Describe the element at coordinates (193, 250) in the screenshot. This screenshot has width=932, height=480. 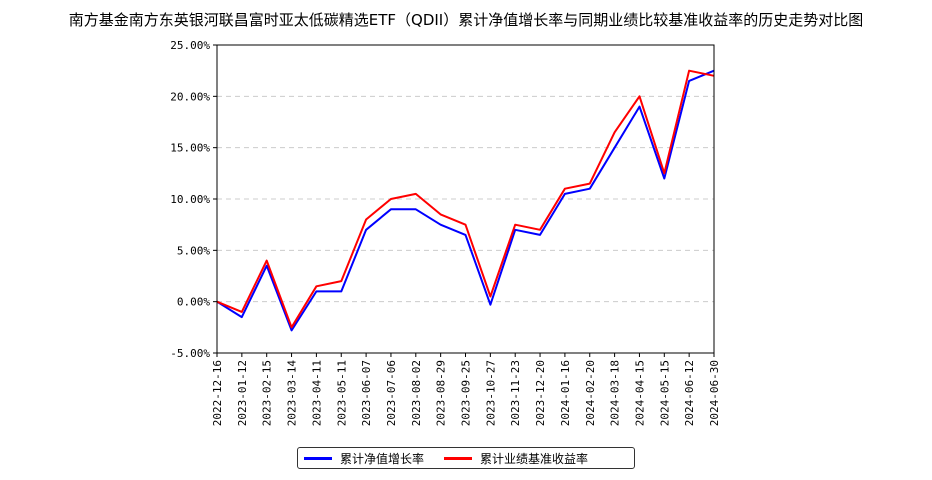
I see `y-tick-label: 5.00%` at that location.